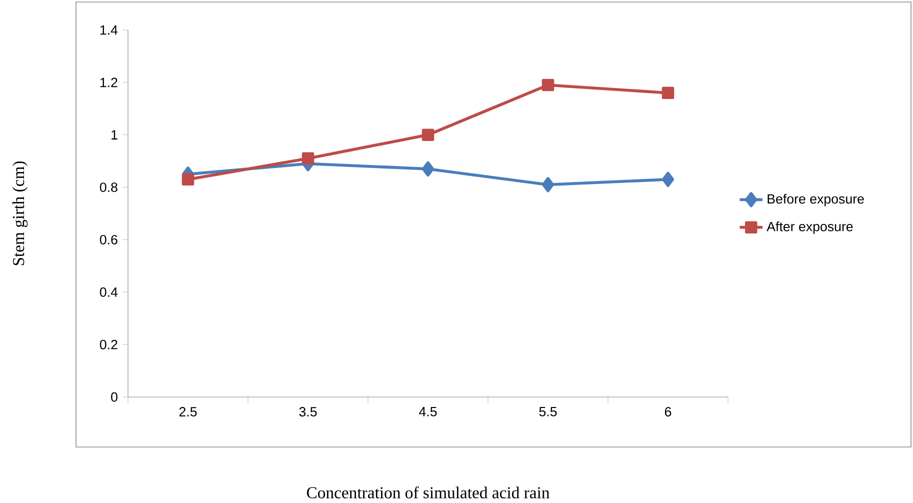 The height and width of the screenshot is (503, 913). I want to click on y-tick-label: 0.8, so click(109, 187).